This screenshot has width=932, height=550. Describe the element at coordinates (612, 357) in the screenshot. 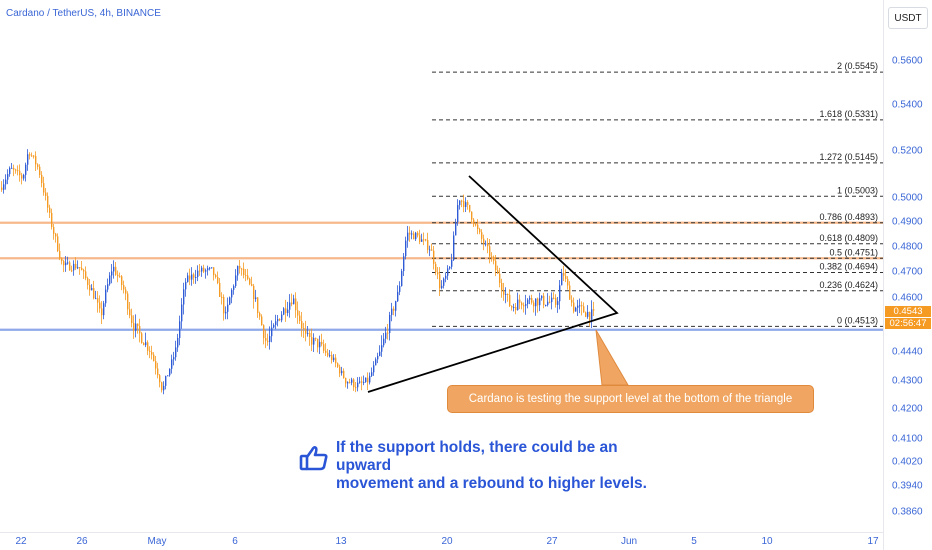

I see `callout-pointer` at that location.